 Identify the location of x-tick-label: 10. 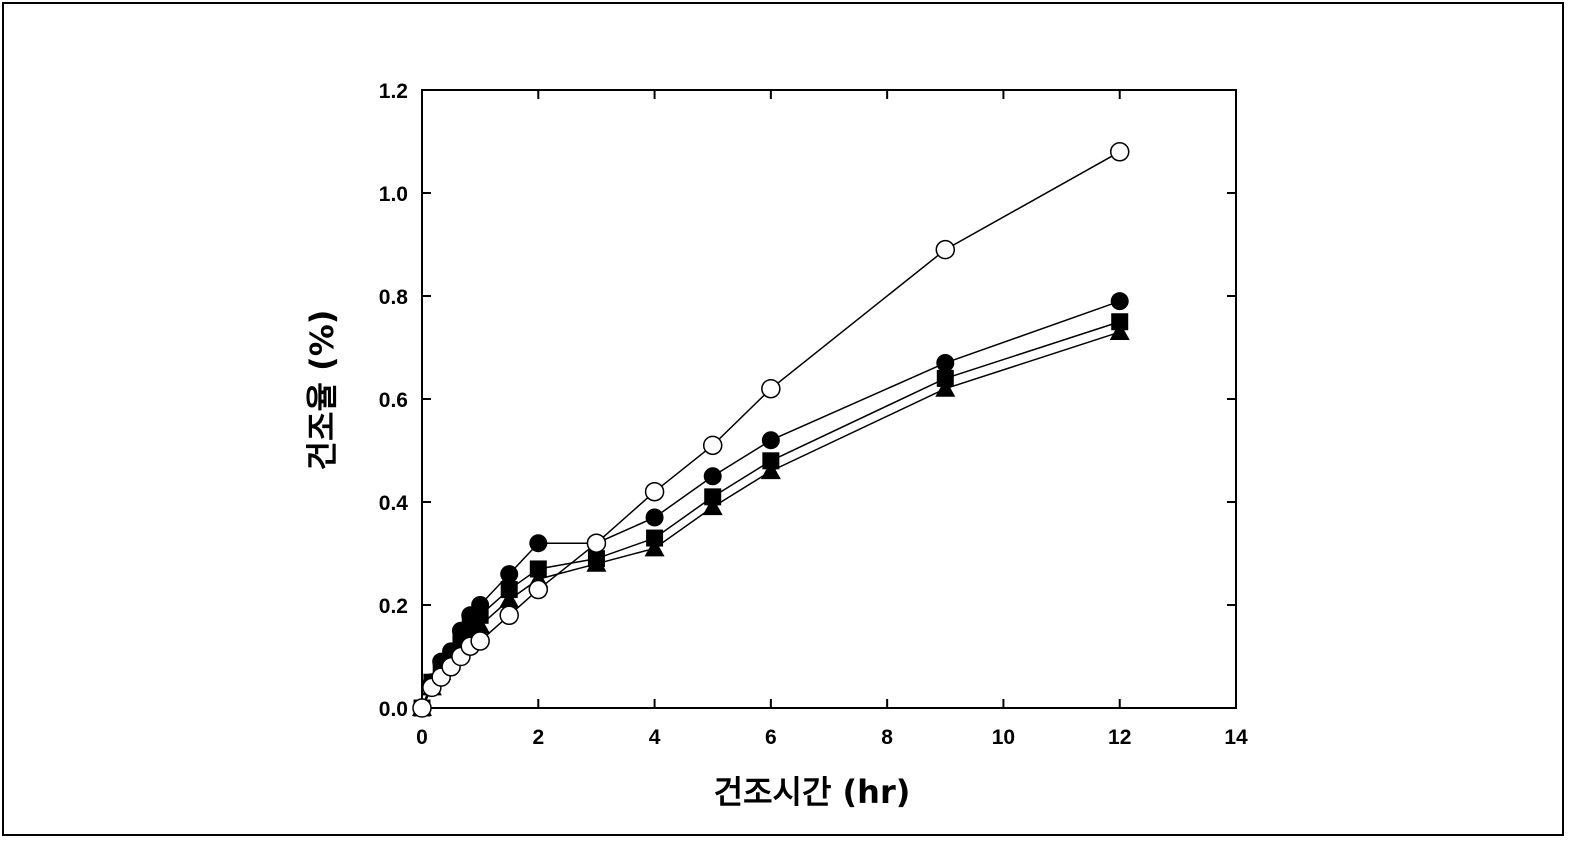
(1003, 737).